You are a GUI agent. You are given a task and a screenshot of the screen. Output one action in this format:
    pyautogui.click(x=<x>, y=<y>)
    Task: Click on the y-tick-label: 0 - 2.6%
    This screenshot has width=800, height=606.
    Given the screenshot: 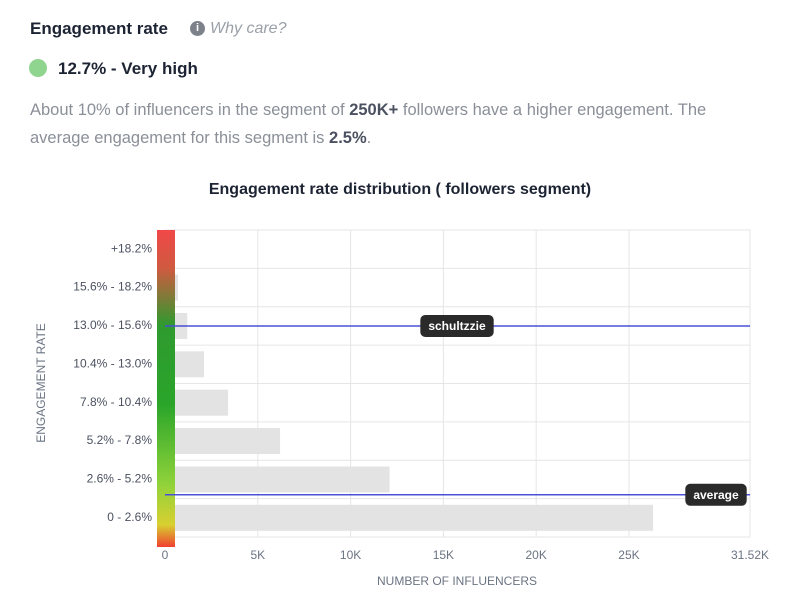 What is the action you would take?
    pyautogui.click(x=129, y=517)
    